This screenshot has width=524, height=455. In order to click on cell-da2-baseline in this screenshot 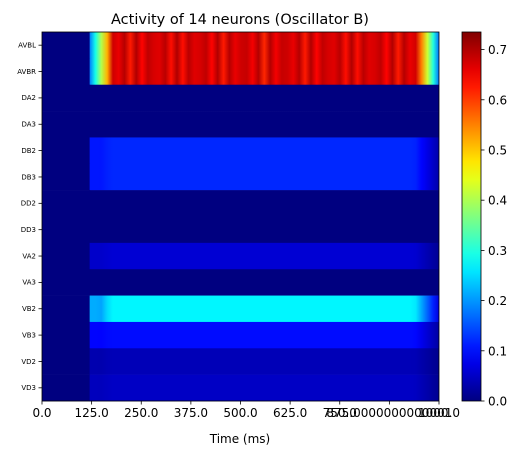, I will do `click(66, 98)`.